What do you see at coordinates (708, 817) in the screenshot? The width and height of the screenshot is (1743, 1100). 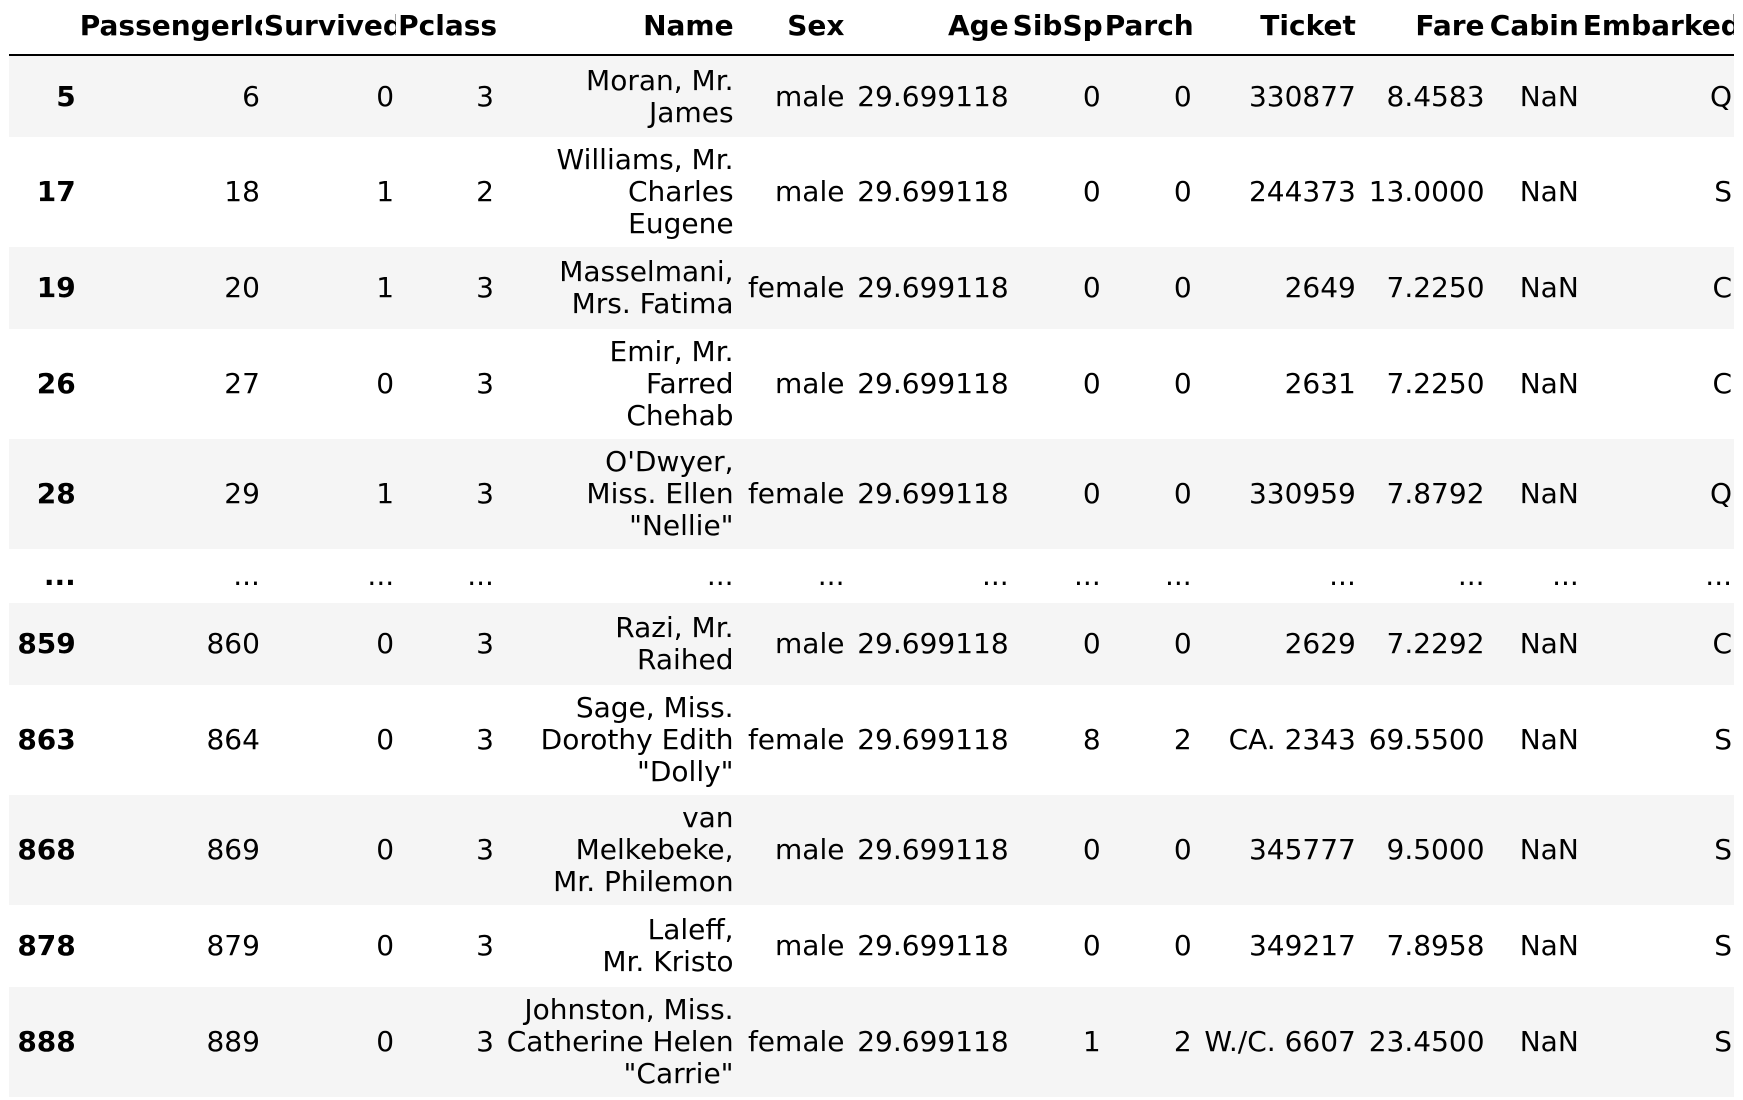 I see `name-line: van` at bounding box center [708, 817].